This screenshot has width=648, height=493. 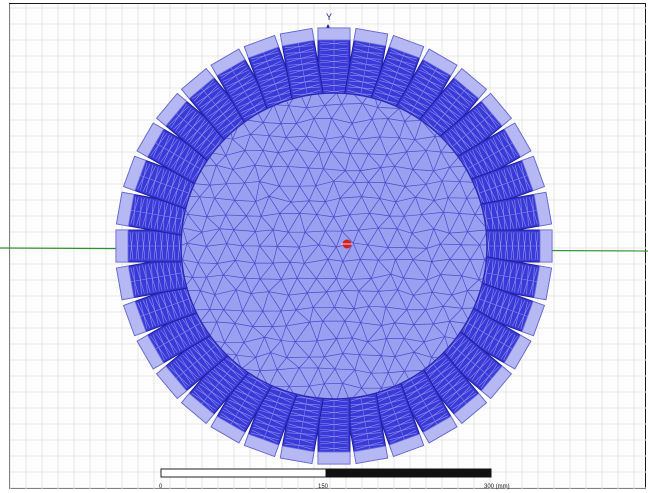 I want to click on scale-label-150: 150, so click(x=323, y=487).